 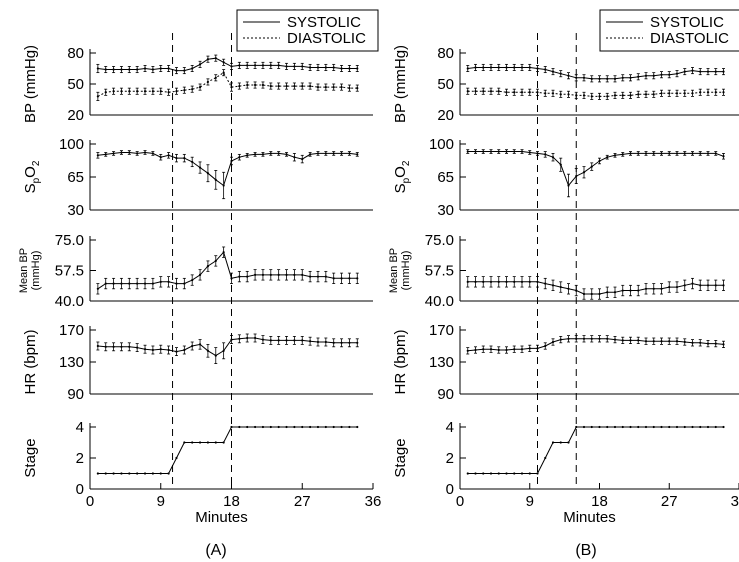 I want to click on x-tick-label: 27, so click(x=302, y=501).